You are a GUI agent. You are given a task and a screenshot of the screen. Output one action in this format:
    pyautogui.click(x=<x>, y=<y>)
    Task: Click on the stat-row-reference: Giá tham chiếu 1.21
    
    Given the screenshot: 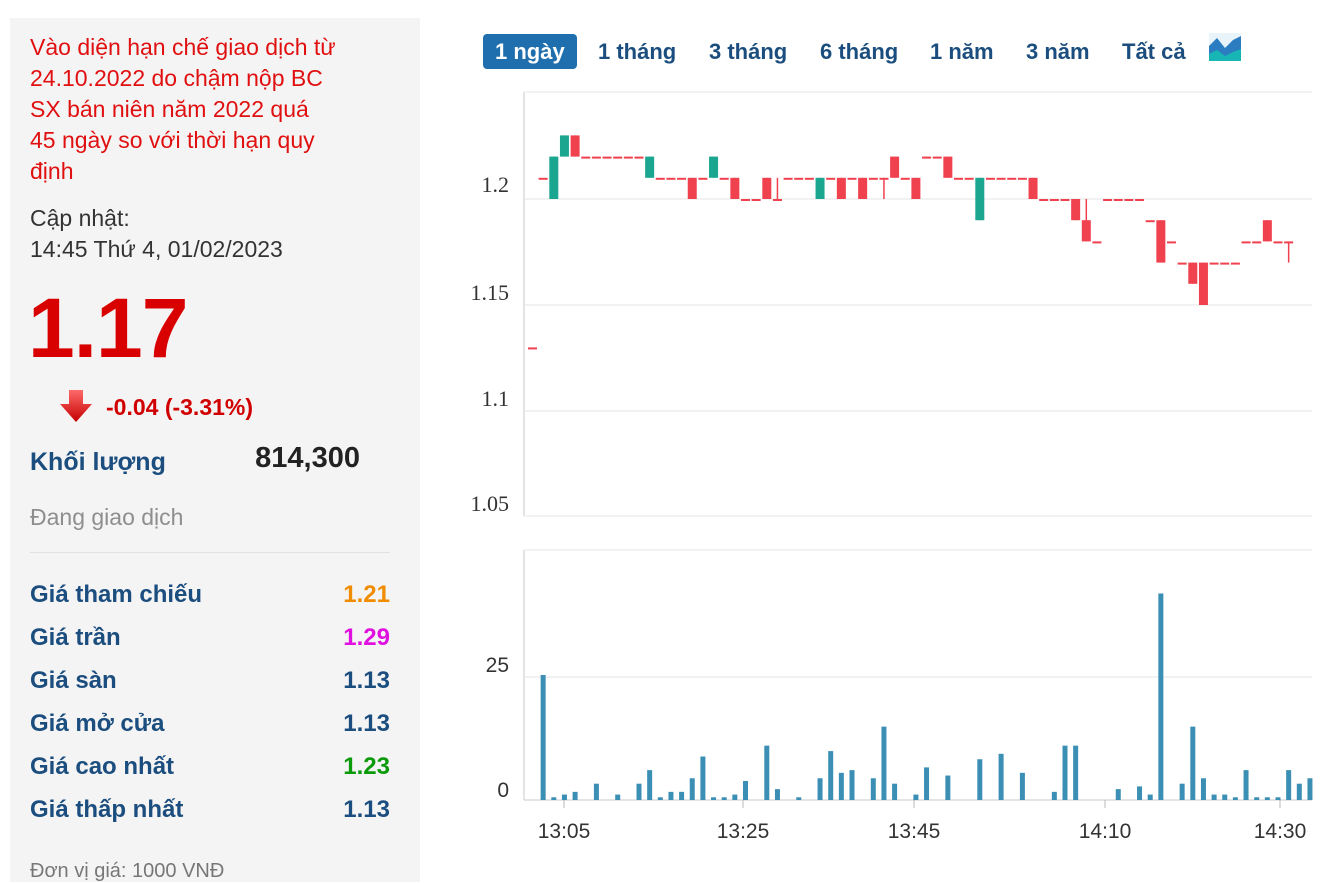 What is the action you would take?
    pyautogui.click(x=210, y=596)
    